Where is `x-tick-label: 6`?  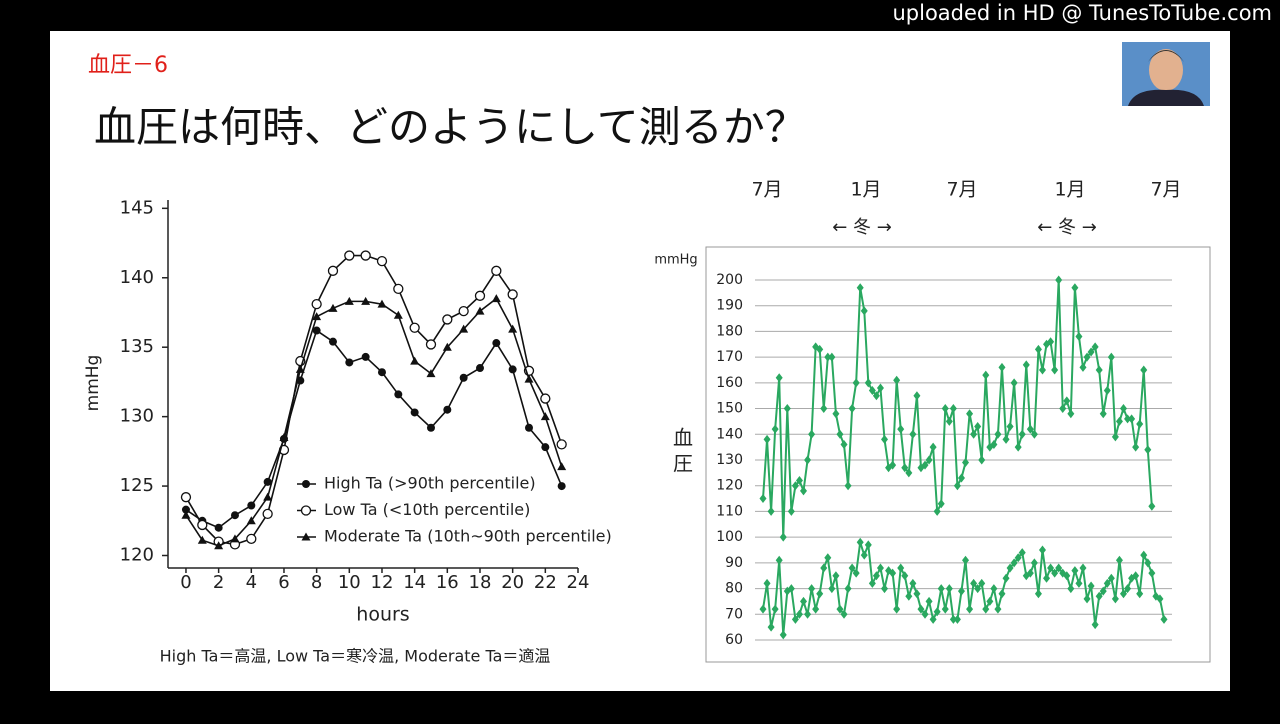 x-tick-label: 6 is located at coordinates (283, 582).